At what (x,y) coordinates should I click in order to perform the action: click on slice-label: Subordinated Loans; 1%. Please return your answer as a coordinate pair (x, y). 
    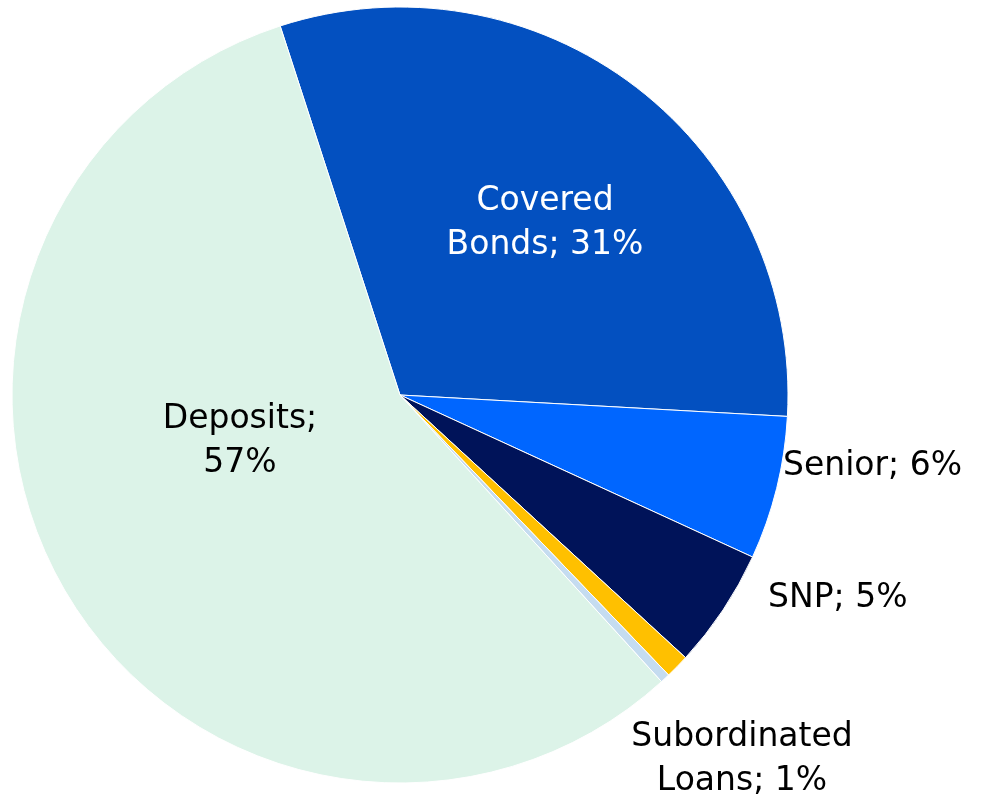
    Looking at the image, I should click on (742, 756).